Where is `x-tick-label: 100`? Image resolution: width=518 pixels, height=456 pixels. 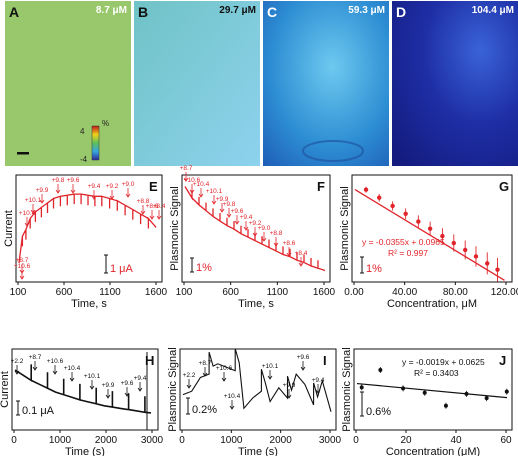
x-tick-label: 100 is located at coordinates (18, 292).